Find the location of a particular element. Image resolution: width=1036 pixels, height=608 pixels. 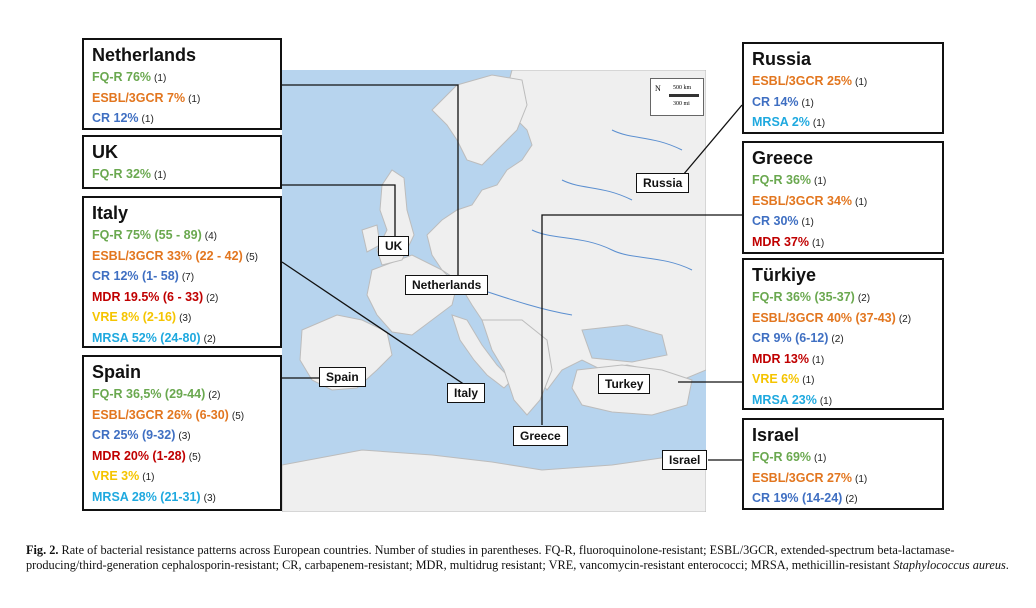

resistance-value: FQ-R 32% is located at coordinates (122, 174).